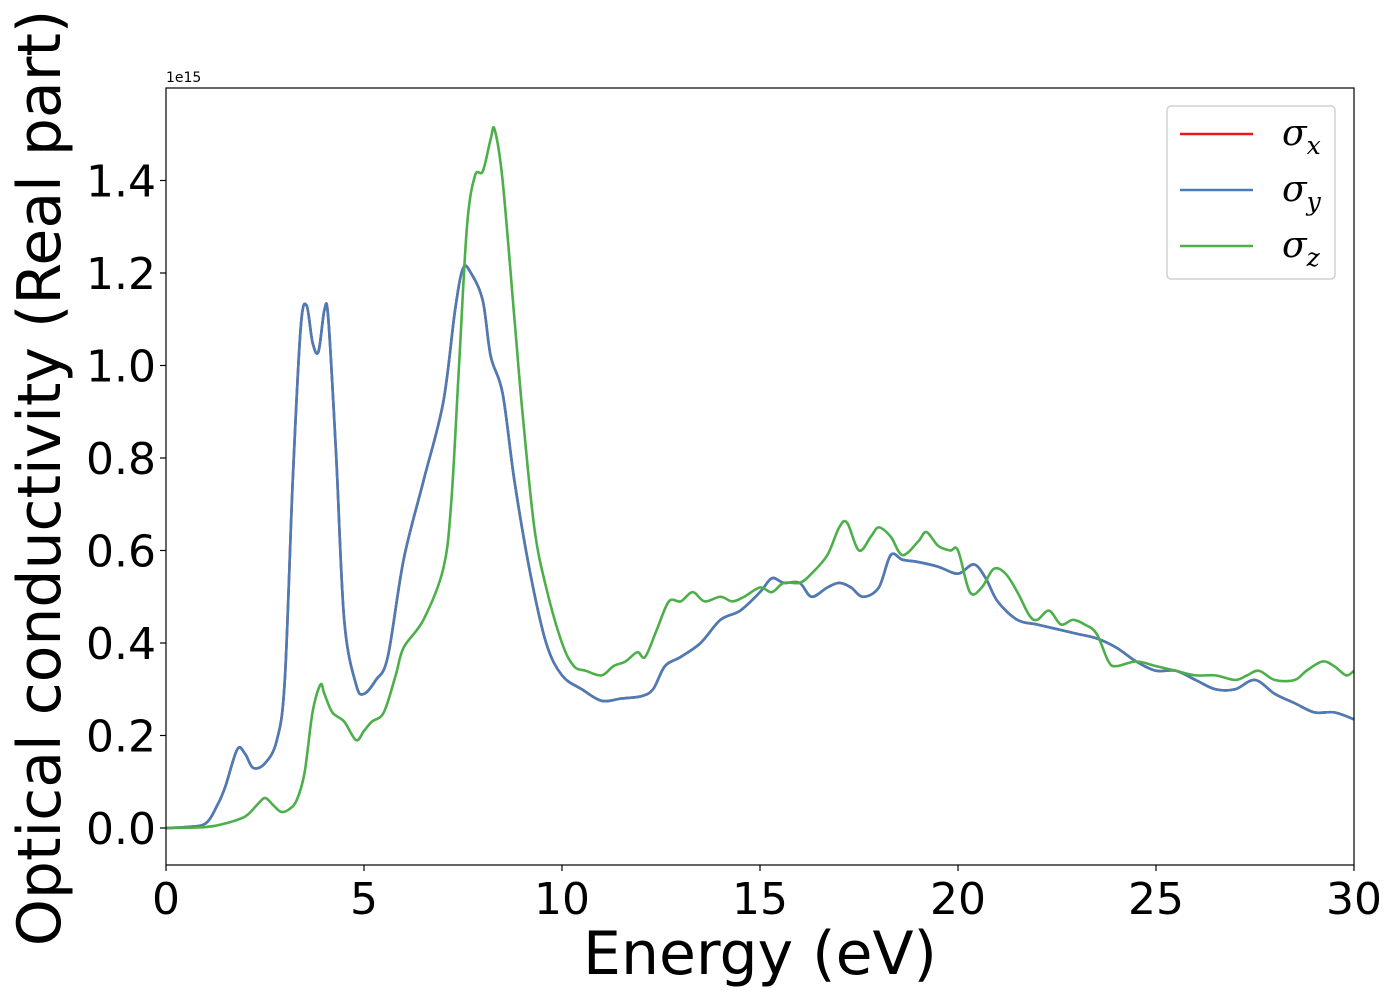 The height and width of the screenshot is (1000, 1400). I want to click on y-tick-label: 1.2, so click(121, 274).